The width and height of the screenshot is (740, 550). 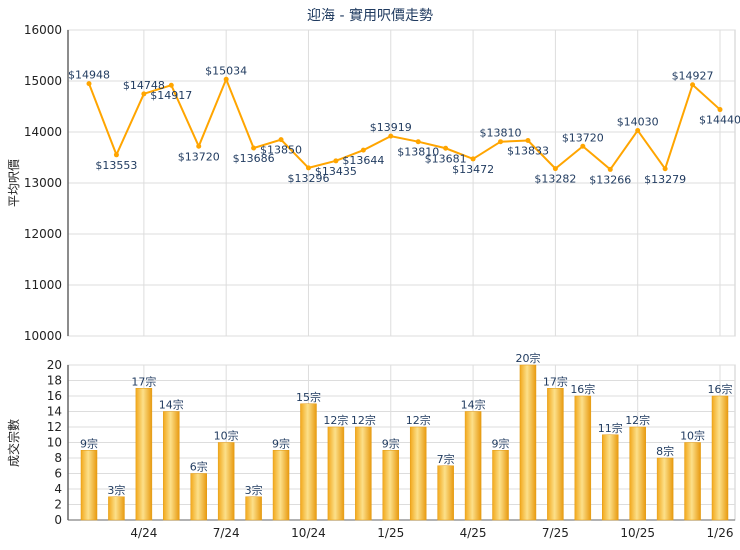 I want to click on price-data-label: $13282, so click(x=555, y=179).